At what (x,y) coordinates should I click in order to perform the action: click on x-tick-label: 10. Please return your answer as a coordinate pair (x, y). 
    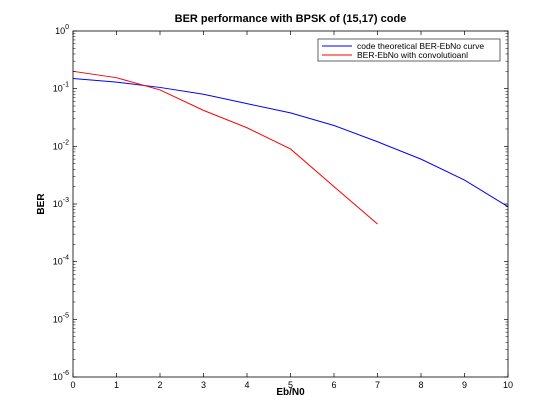
    Looking at the image, I should click on (508, 385).